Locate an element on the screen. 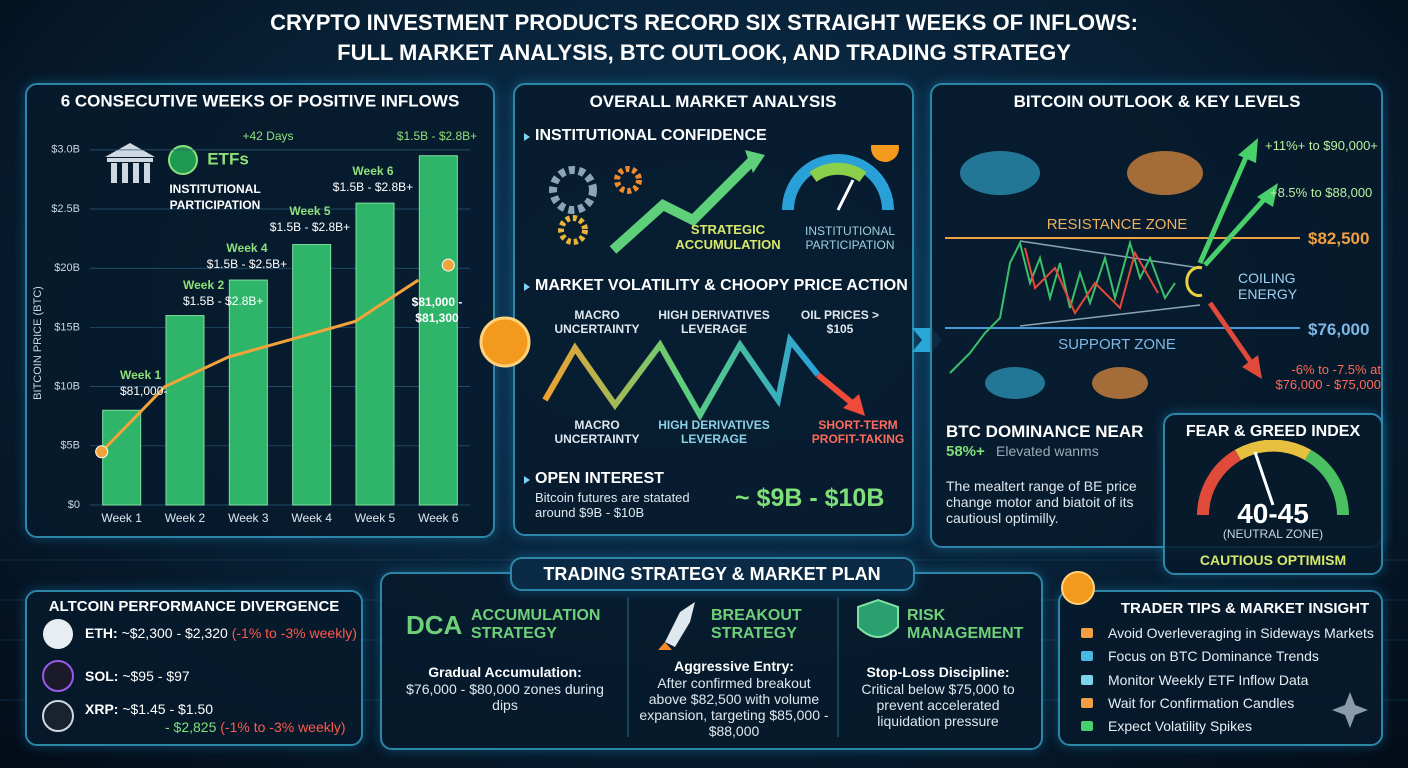 The width and height of the screenshot is (1408, 768). fear-greed-value: 40-45 is located at coordinates (1273, 513).